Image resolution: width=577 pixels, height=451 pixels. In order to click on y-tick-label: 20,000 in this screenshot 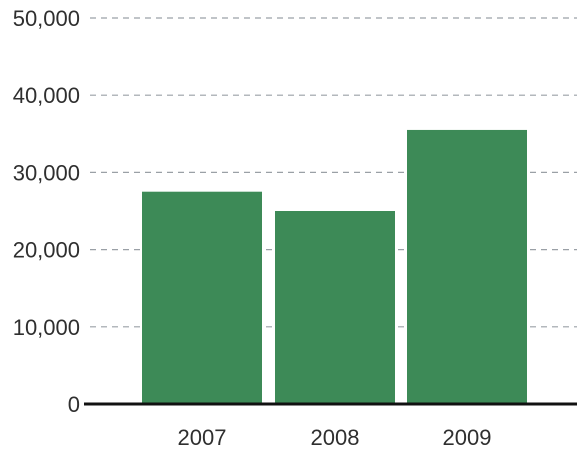, I will do `click(46, 250)`.